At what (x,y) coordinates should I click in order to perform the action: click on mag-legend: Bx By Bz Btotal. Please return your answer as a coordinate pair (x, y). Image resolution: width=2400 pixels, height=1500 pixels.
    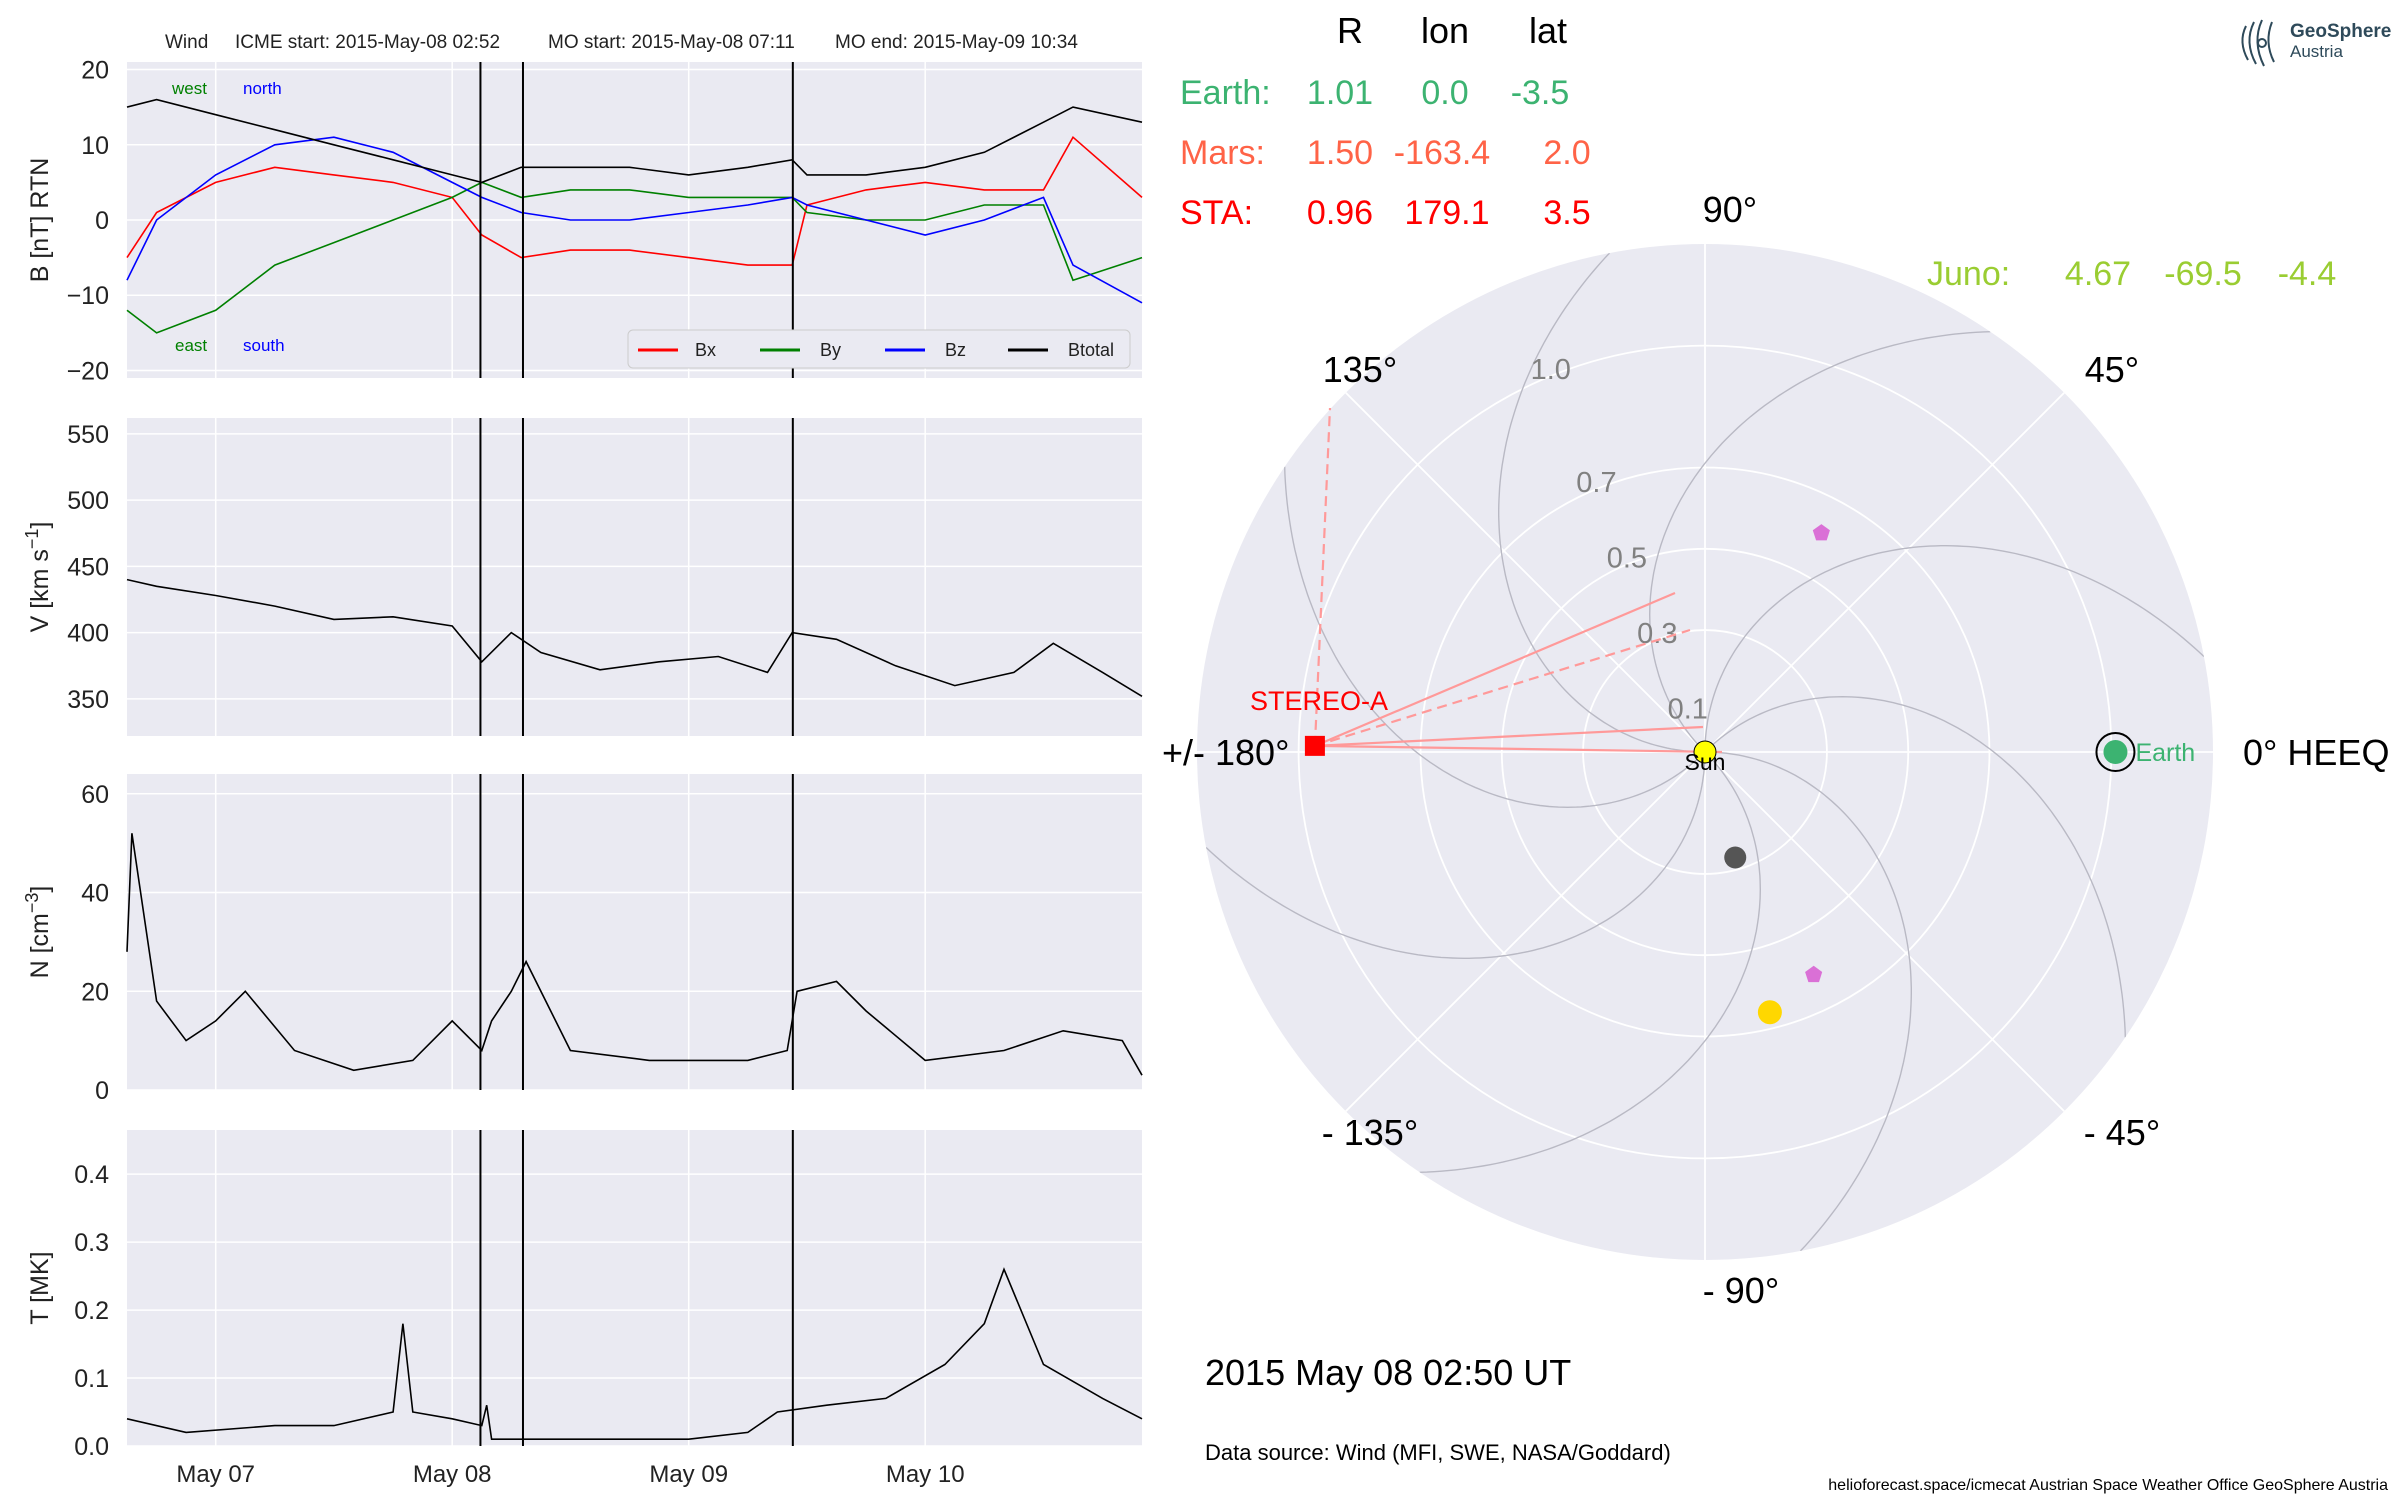
    Looking at the image, I should click on (879, 349).